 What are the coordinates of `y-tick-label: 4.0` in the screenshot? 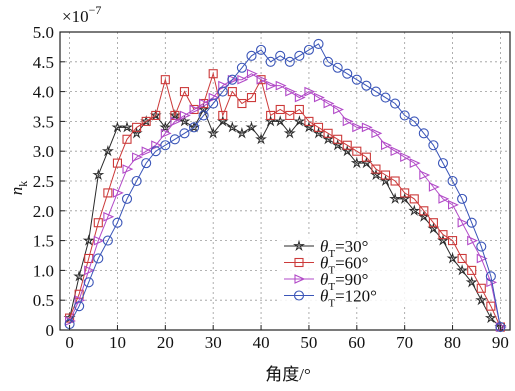 It's located at (43, 92).